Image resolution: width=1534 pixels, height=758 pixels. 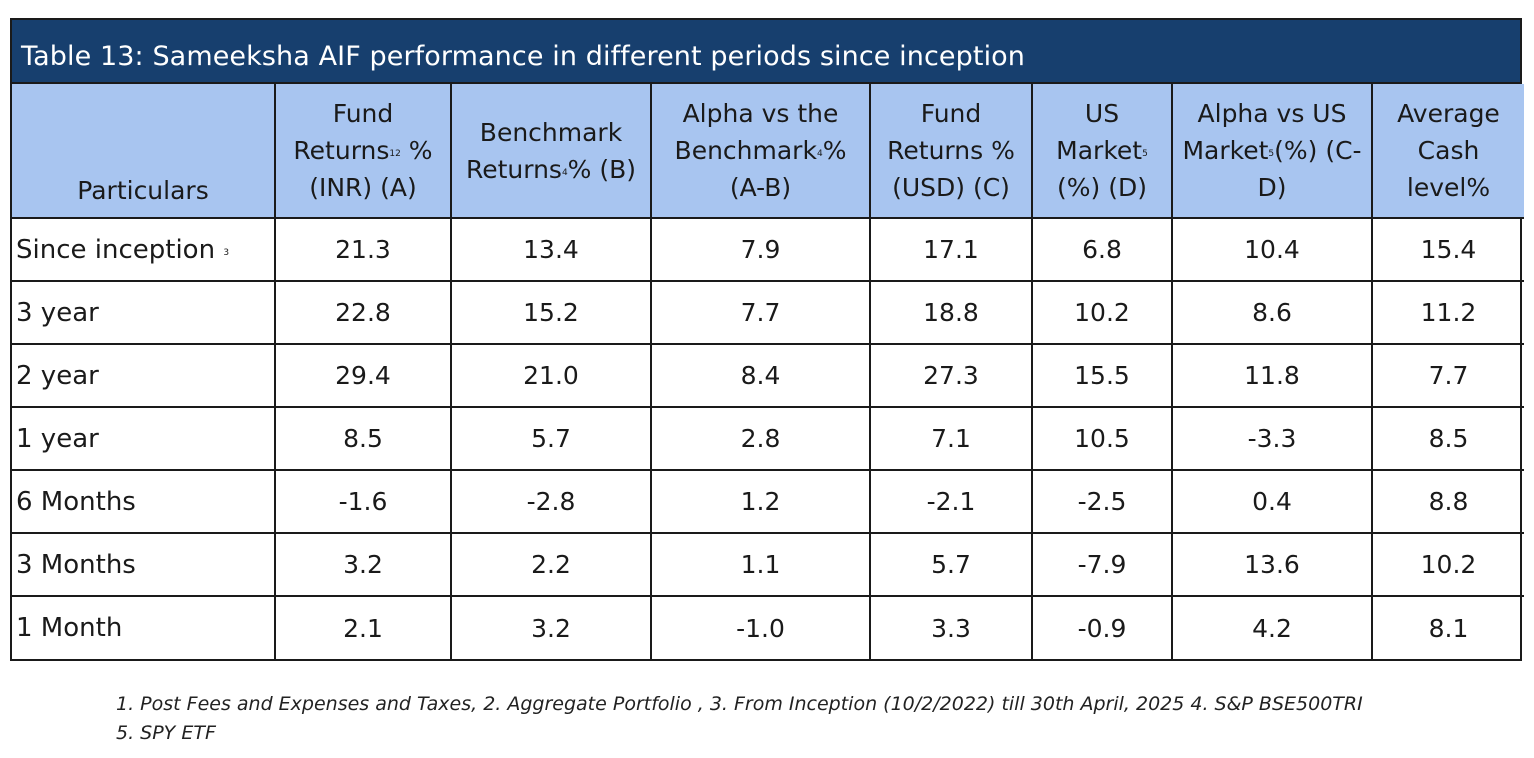 What do you see at coordinates (363, 501) in the screenshot?
I see `table-cell: -1.6` at bounding box center [363, 501].